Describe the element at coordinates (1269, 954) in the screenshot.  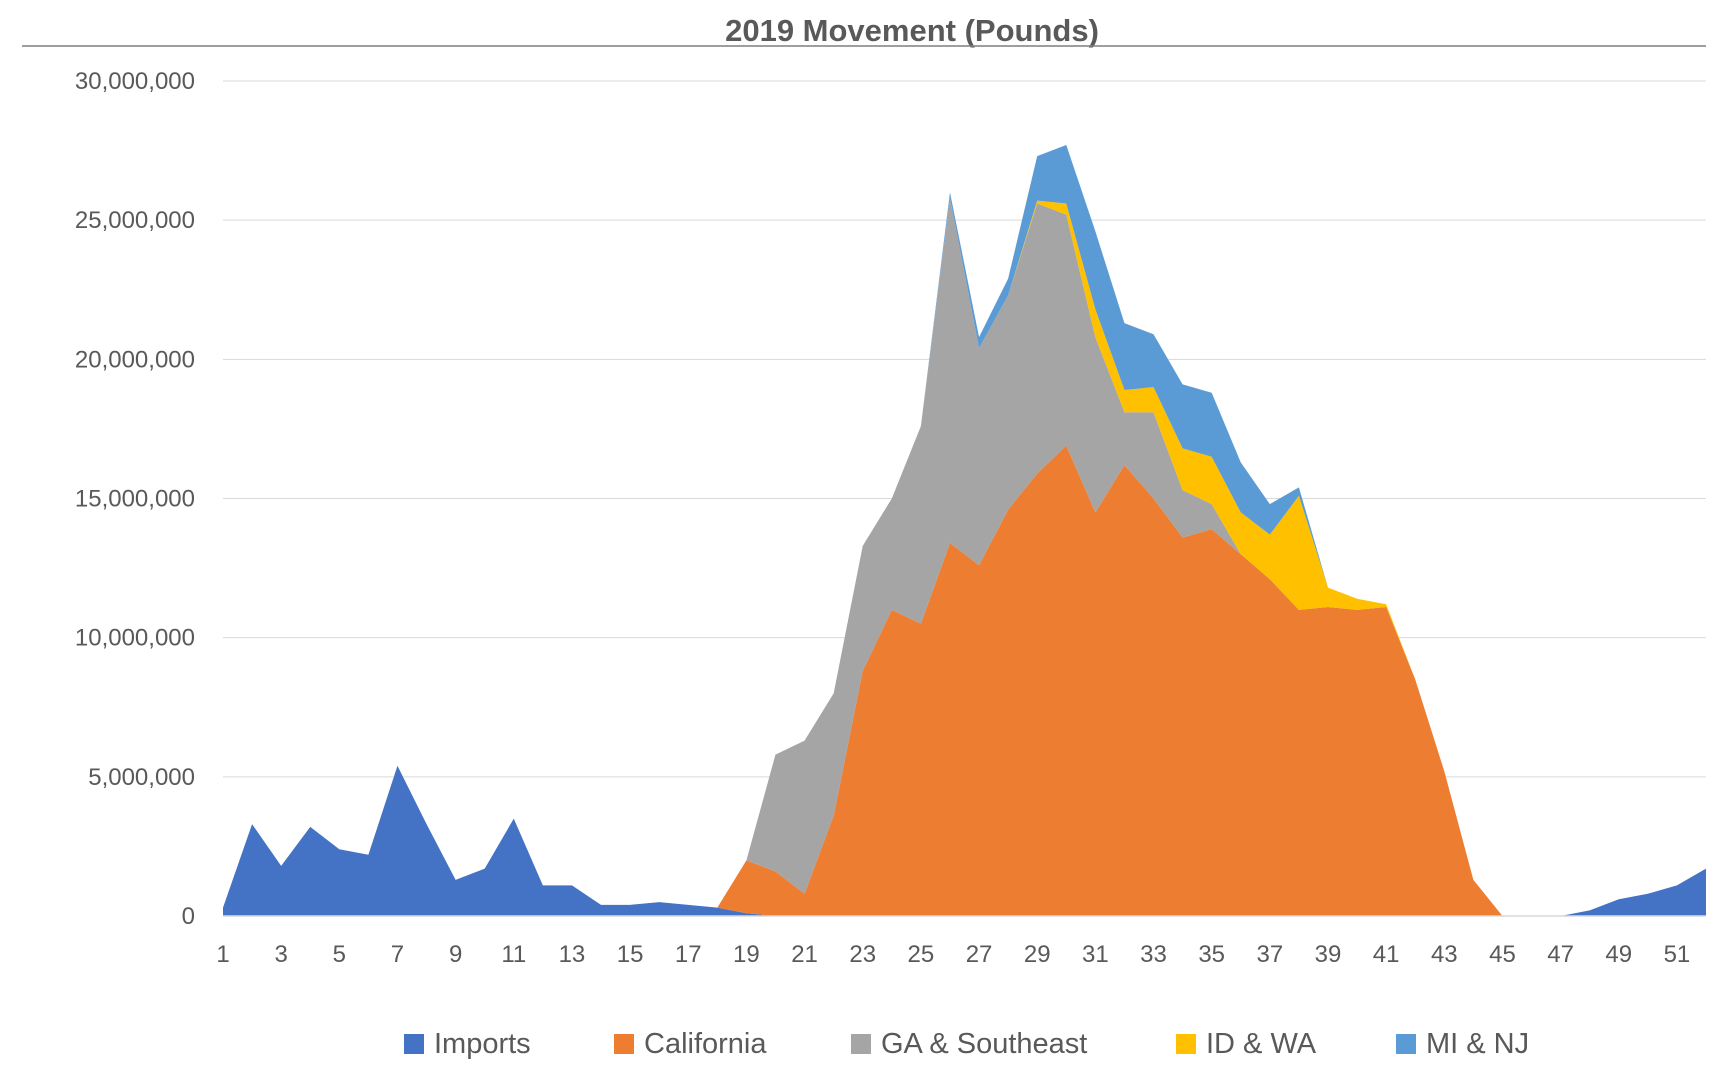
I see `x-tick-label: 37` at that location.